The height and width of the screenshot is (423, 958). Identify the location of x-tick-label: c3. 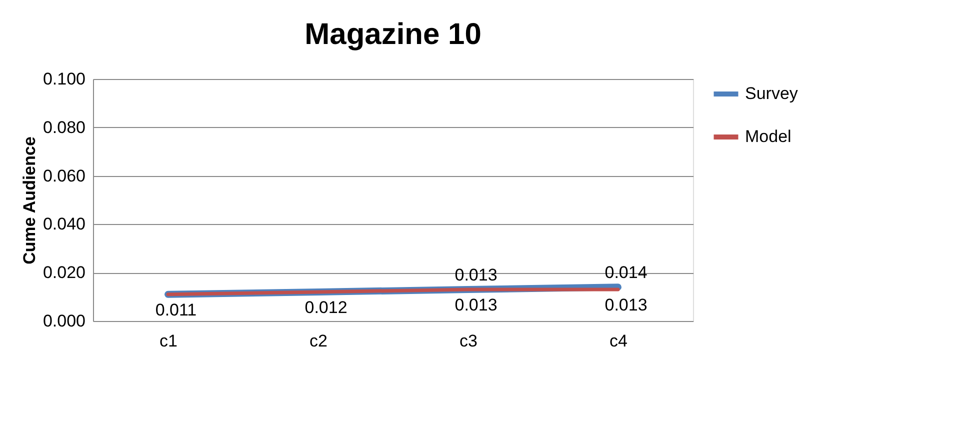
(469, 341).